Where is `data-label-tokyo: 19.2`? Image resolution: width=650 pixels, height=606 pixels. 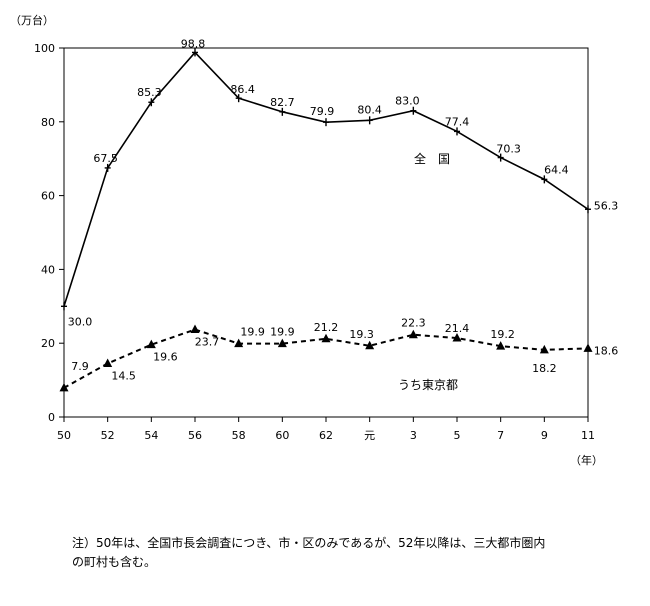
data-label-tokyo: 19.2 is located at coordinates (502, 334).